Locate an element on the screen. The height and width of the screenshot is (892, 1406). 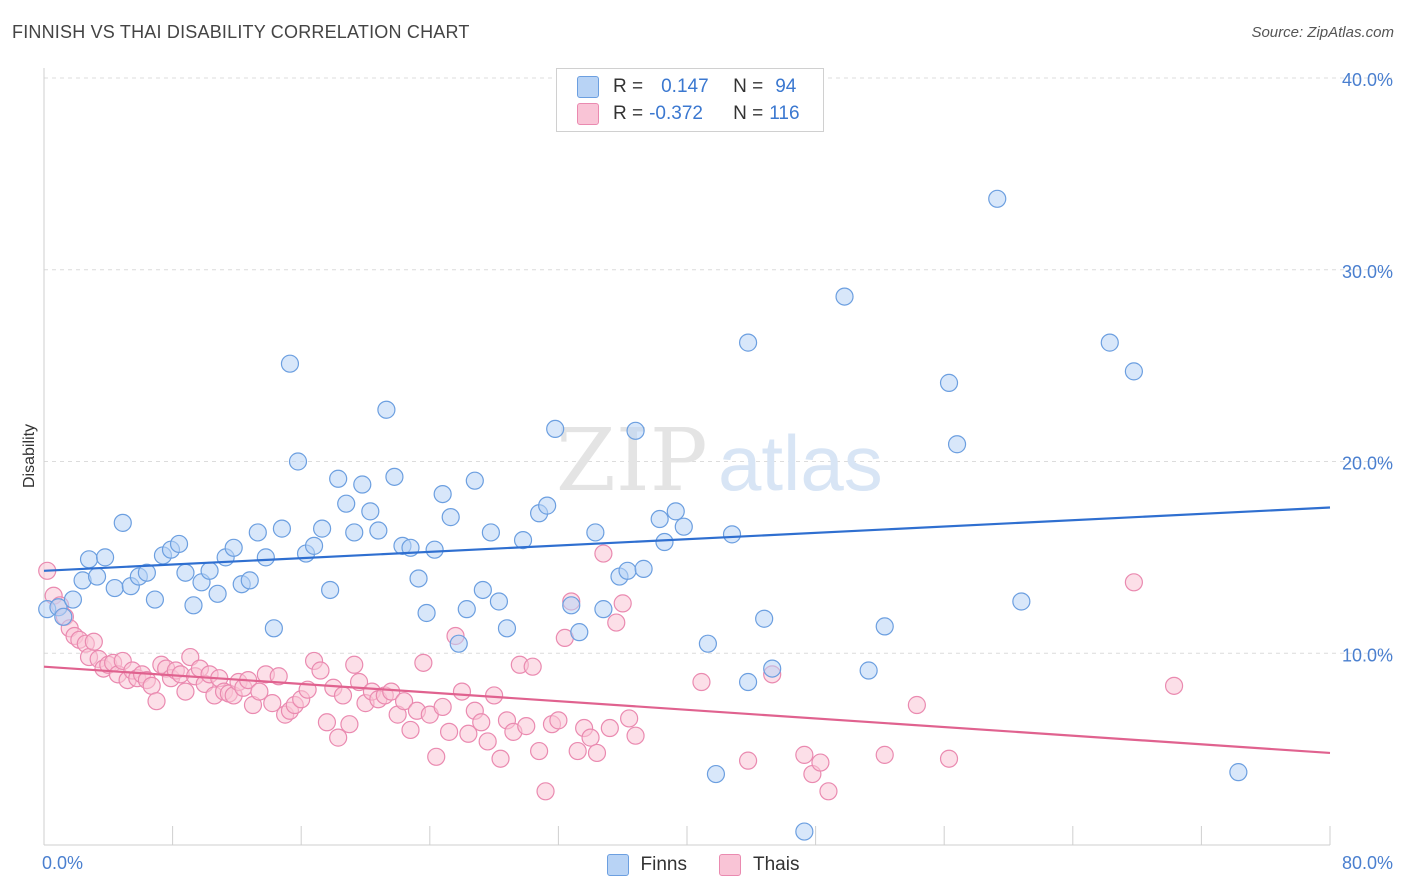
thais-r-value: -0.372 is located at coordinates (676, 113).